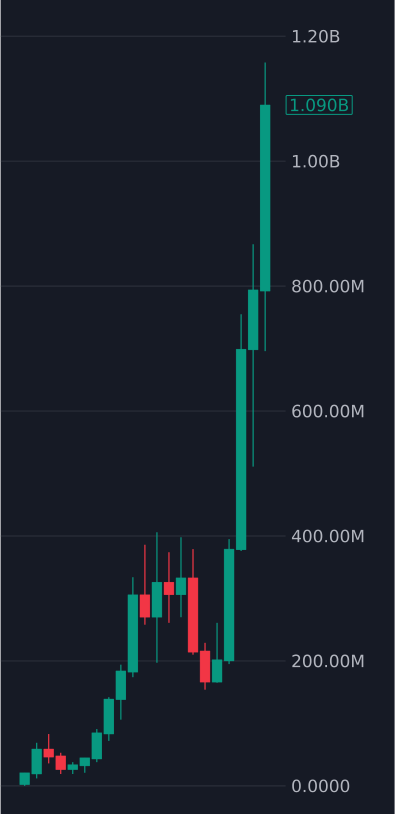 The height and width of the screenshot is (814, 395). What do you see at coordinates (328, 411) in the screenshot?
I see `y-tick-label: 600.00M` at bounding box center [328, 411].